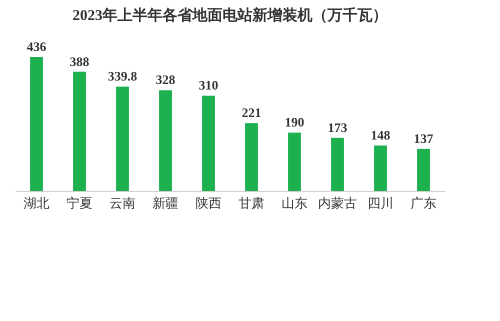  Describe the element at coordinates (230, 15) in the screenshot. I see `chart-title: 2023年上半年各省地面电站新增装机（万千瓦）` at that location.